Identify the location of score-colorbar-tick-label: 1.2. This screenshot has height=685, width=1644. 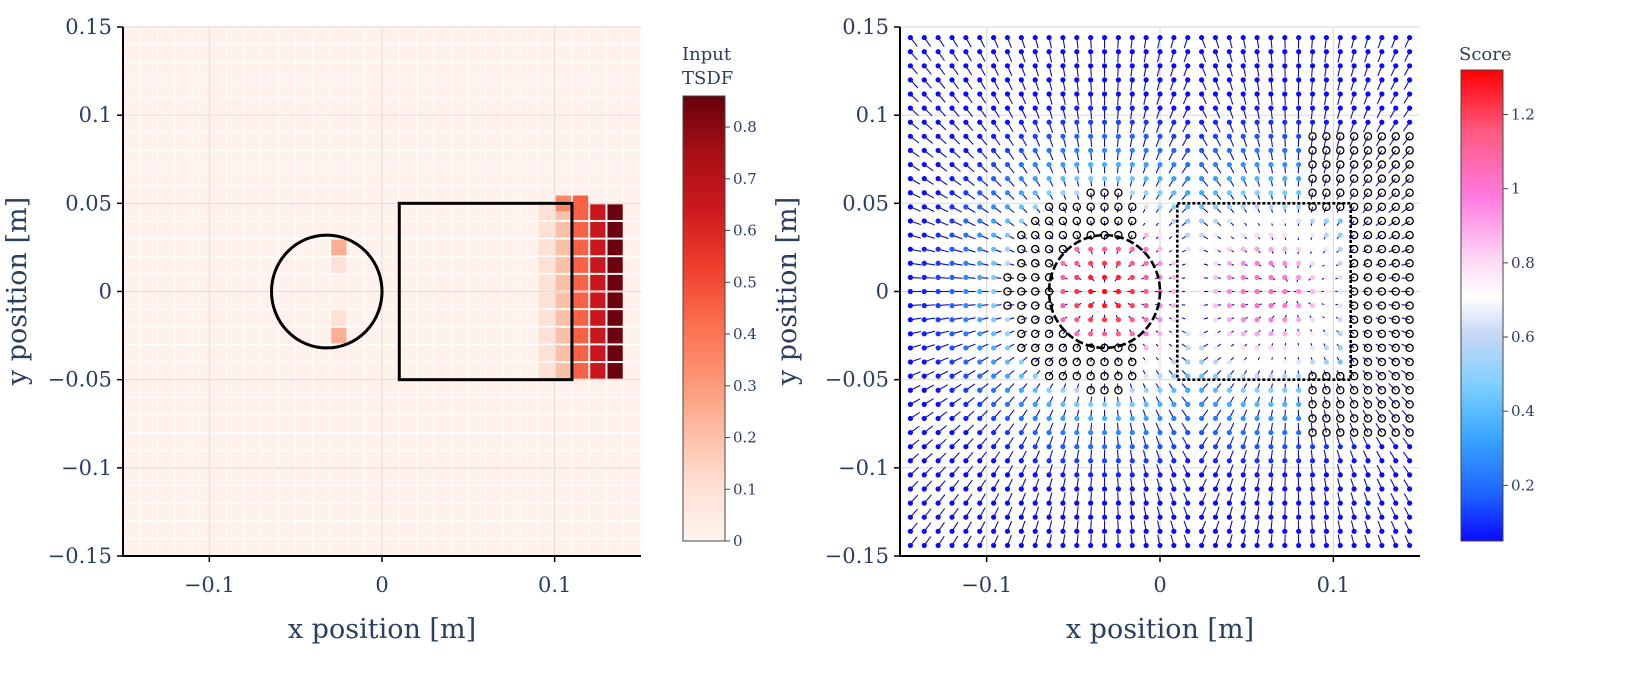
(1523, 115).